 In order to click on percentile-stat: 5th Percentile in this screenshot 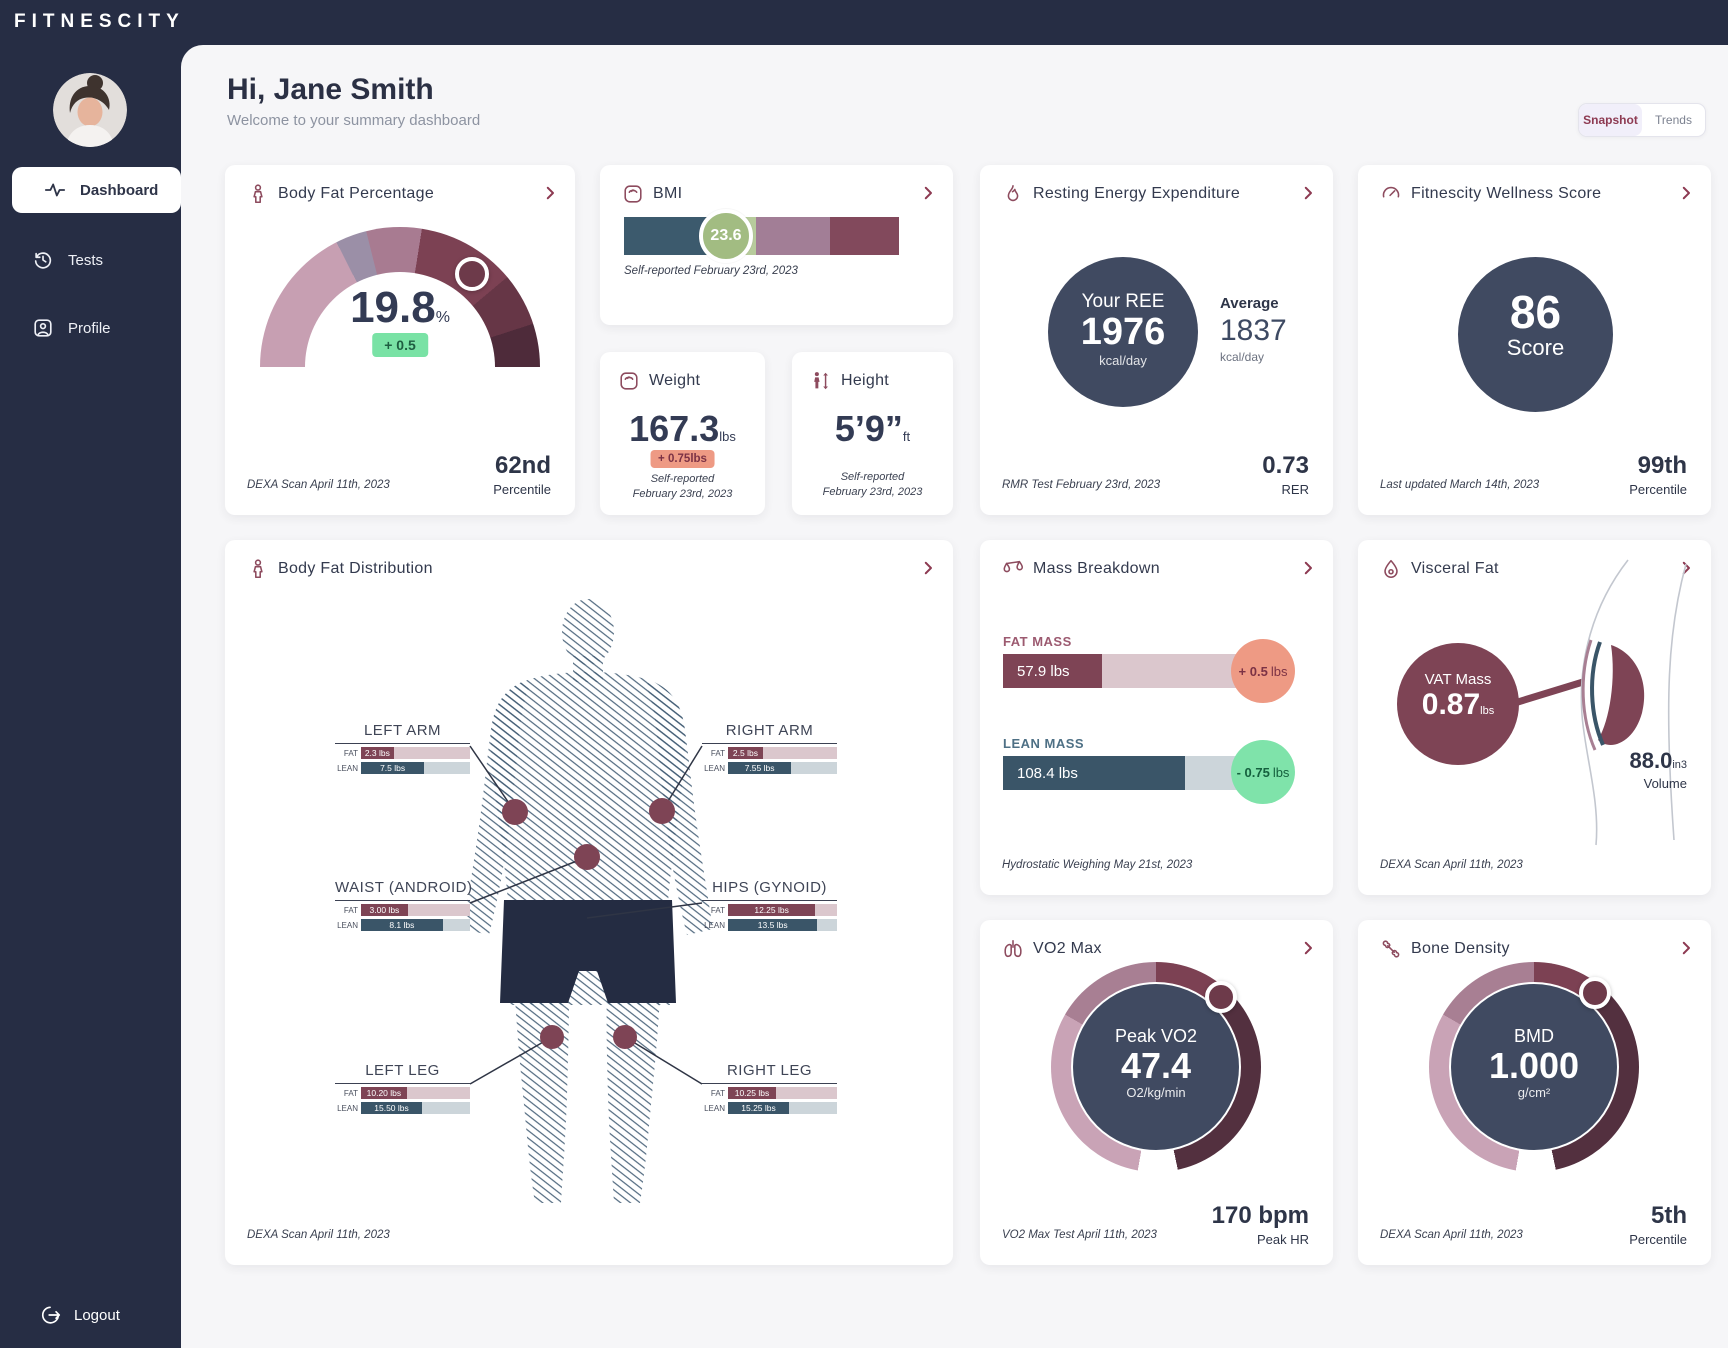, I will do `click(1658, 1224)`.